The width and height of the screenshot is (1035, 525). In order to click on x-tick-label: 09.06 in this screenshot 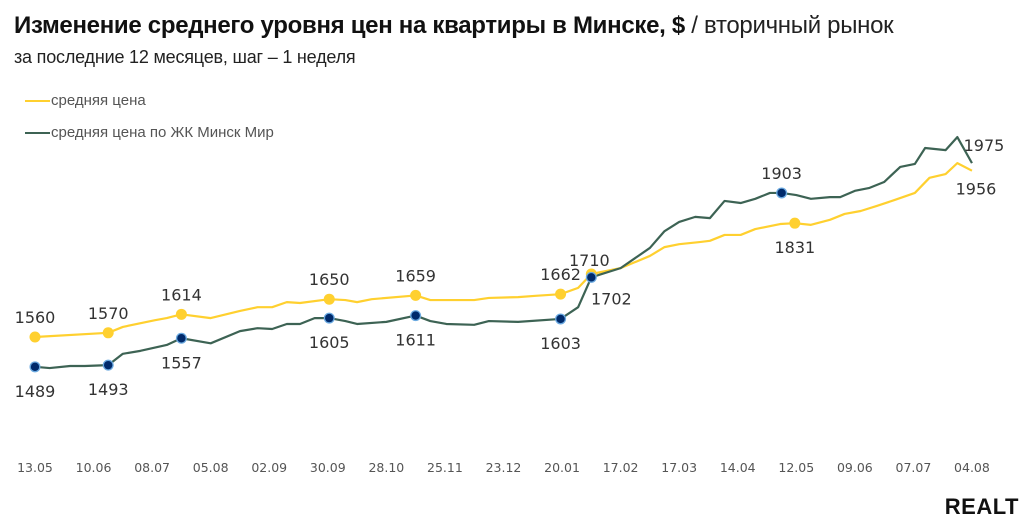, I will do `click(855, 467)`.